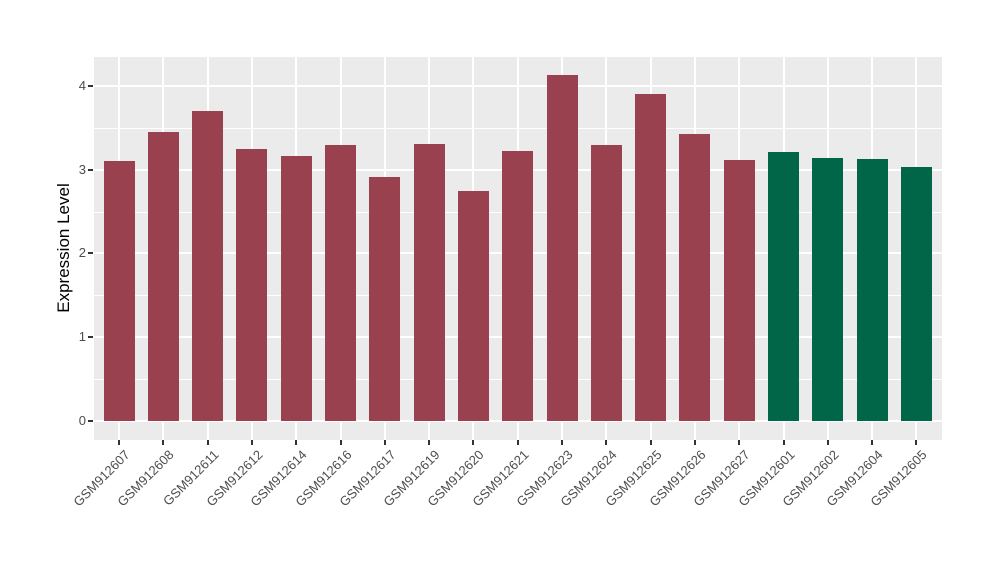  Describe the element at coordinates (82, 420) in the screenshot. I see `y-tick-label: 0` at that location.